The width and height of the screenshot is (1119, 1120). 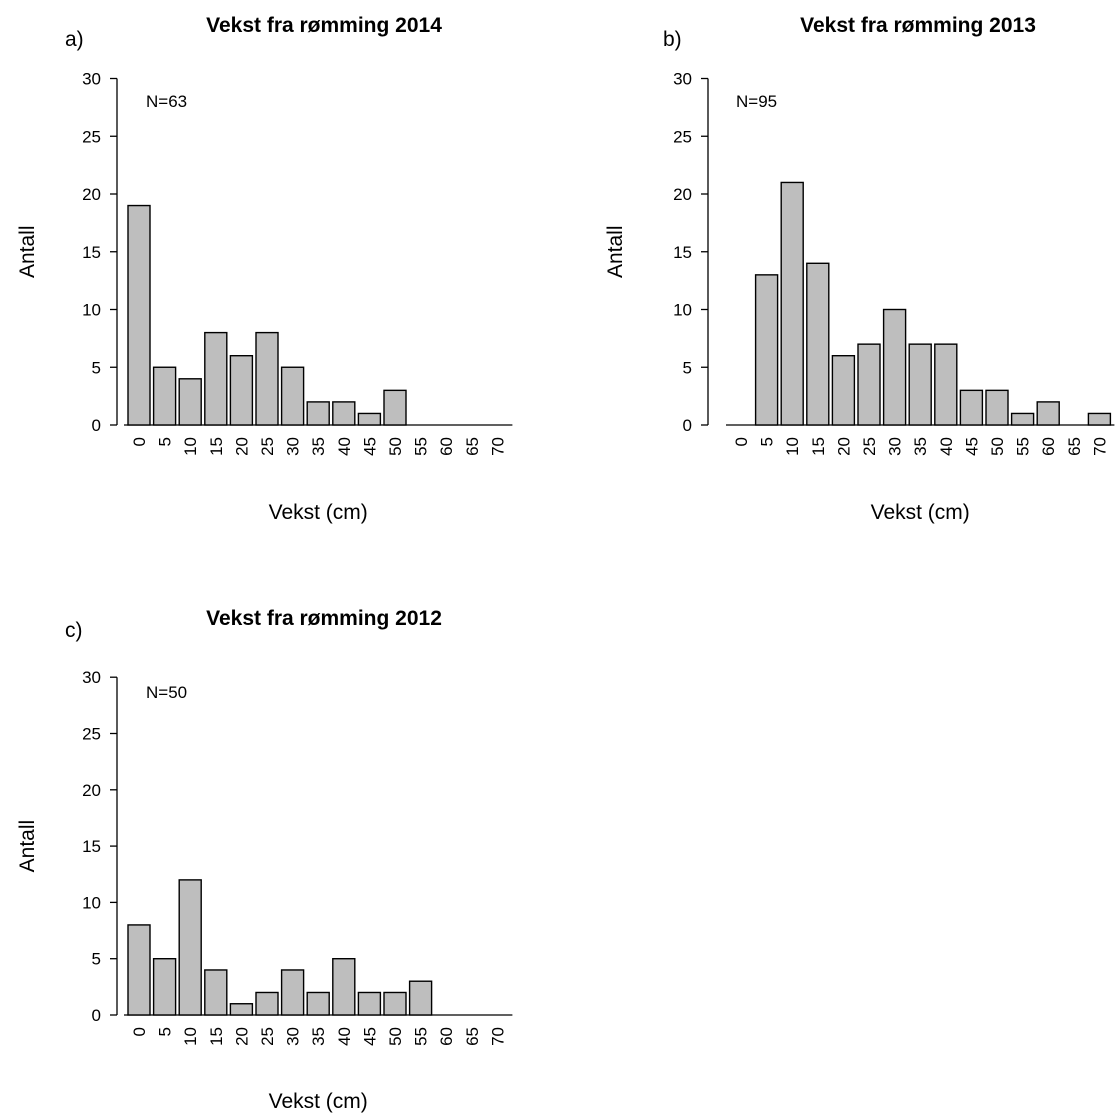 I want to click on chart-title: Vekst fra rømming 2012, so click(x=324, y=618).